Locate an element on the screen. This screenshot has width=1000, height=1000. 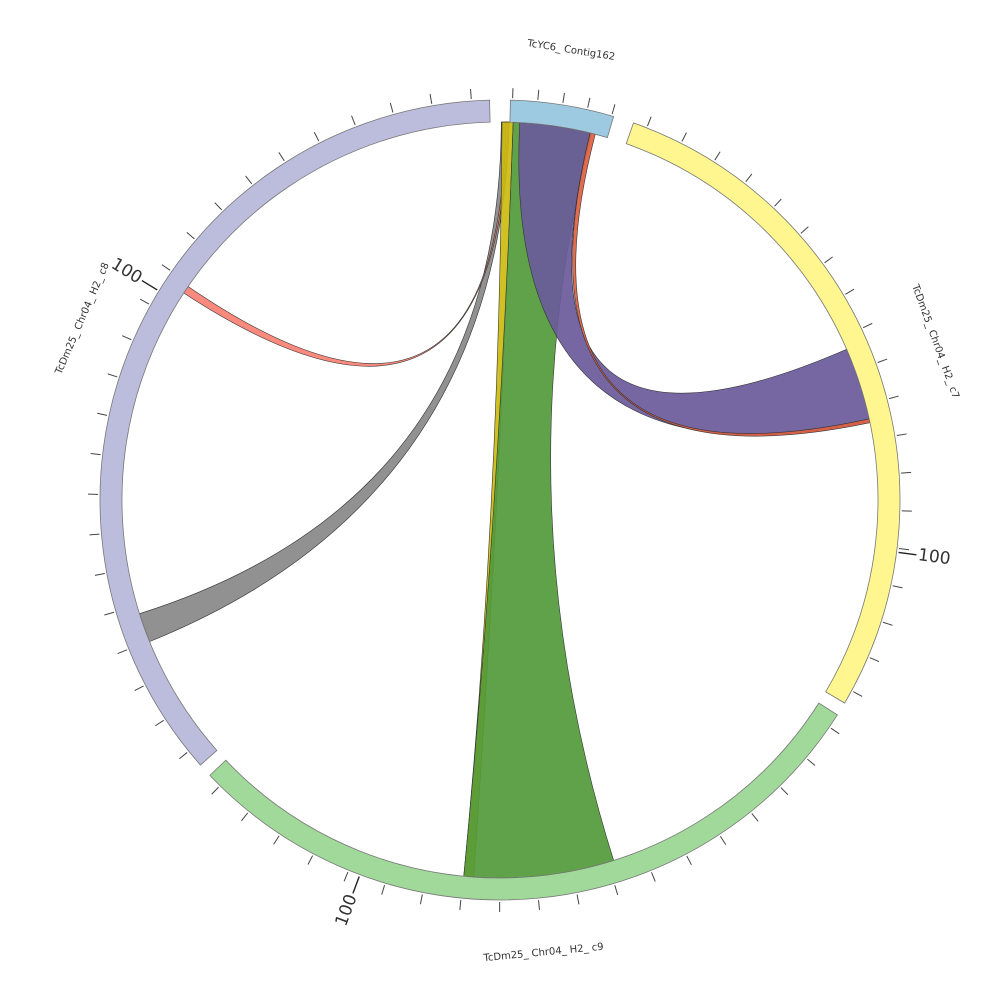
major-tick-c9 is located at coordinates (356, 885).